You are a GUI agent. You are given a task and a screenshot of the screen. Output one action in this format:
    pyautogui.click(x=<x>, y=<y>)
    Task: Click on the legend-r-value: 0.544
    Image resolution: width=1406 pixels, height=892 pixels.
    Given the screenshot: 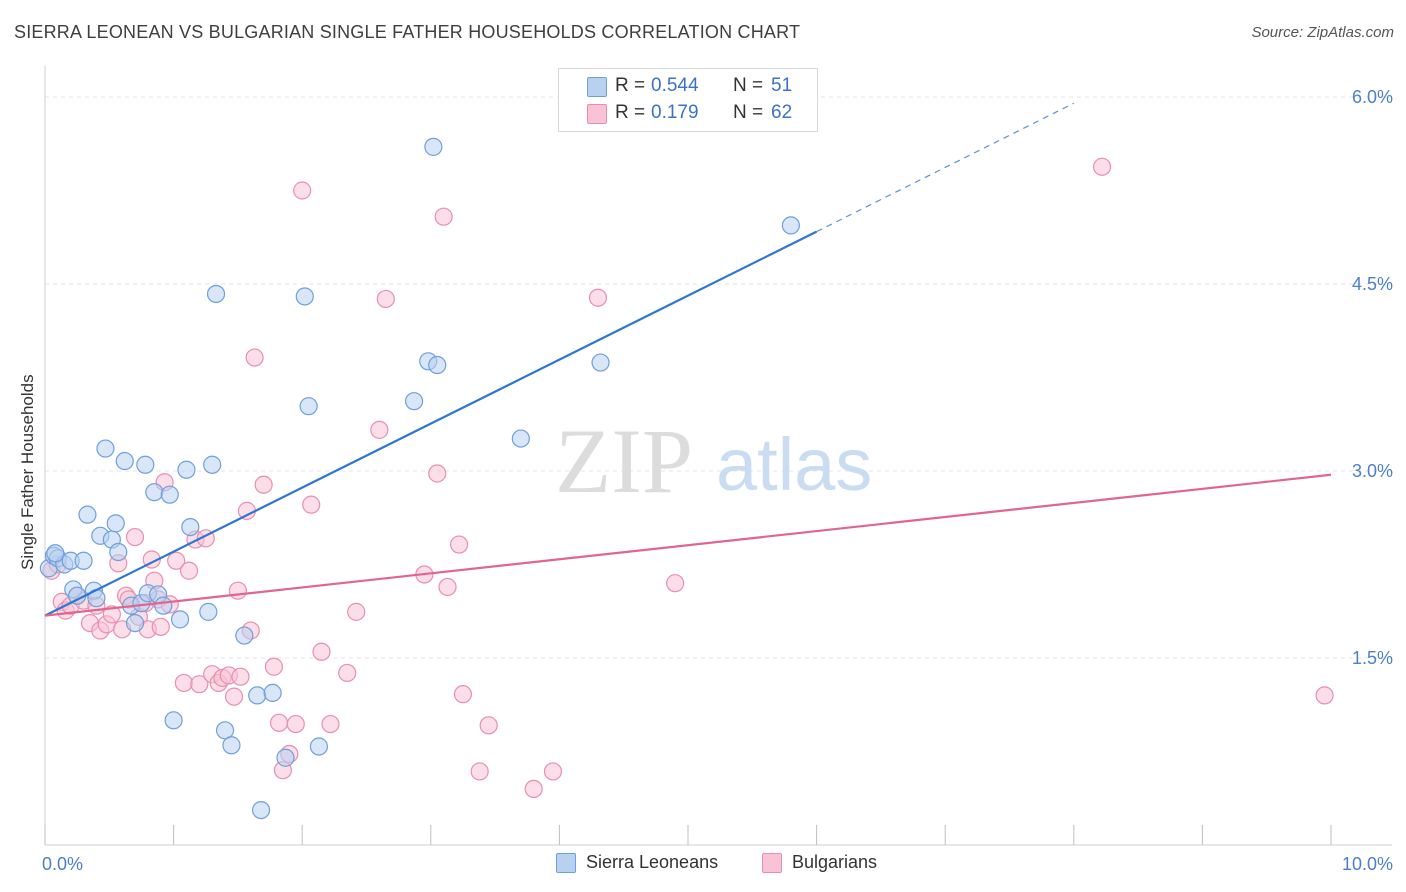 What is the action you would take?
    pyautogui.click(x=675, y=85)
    